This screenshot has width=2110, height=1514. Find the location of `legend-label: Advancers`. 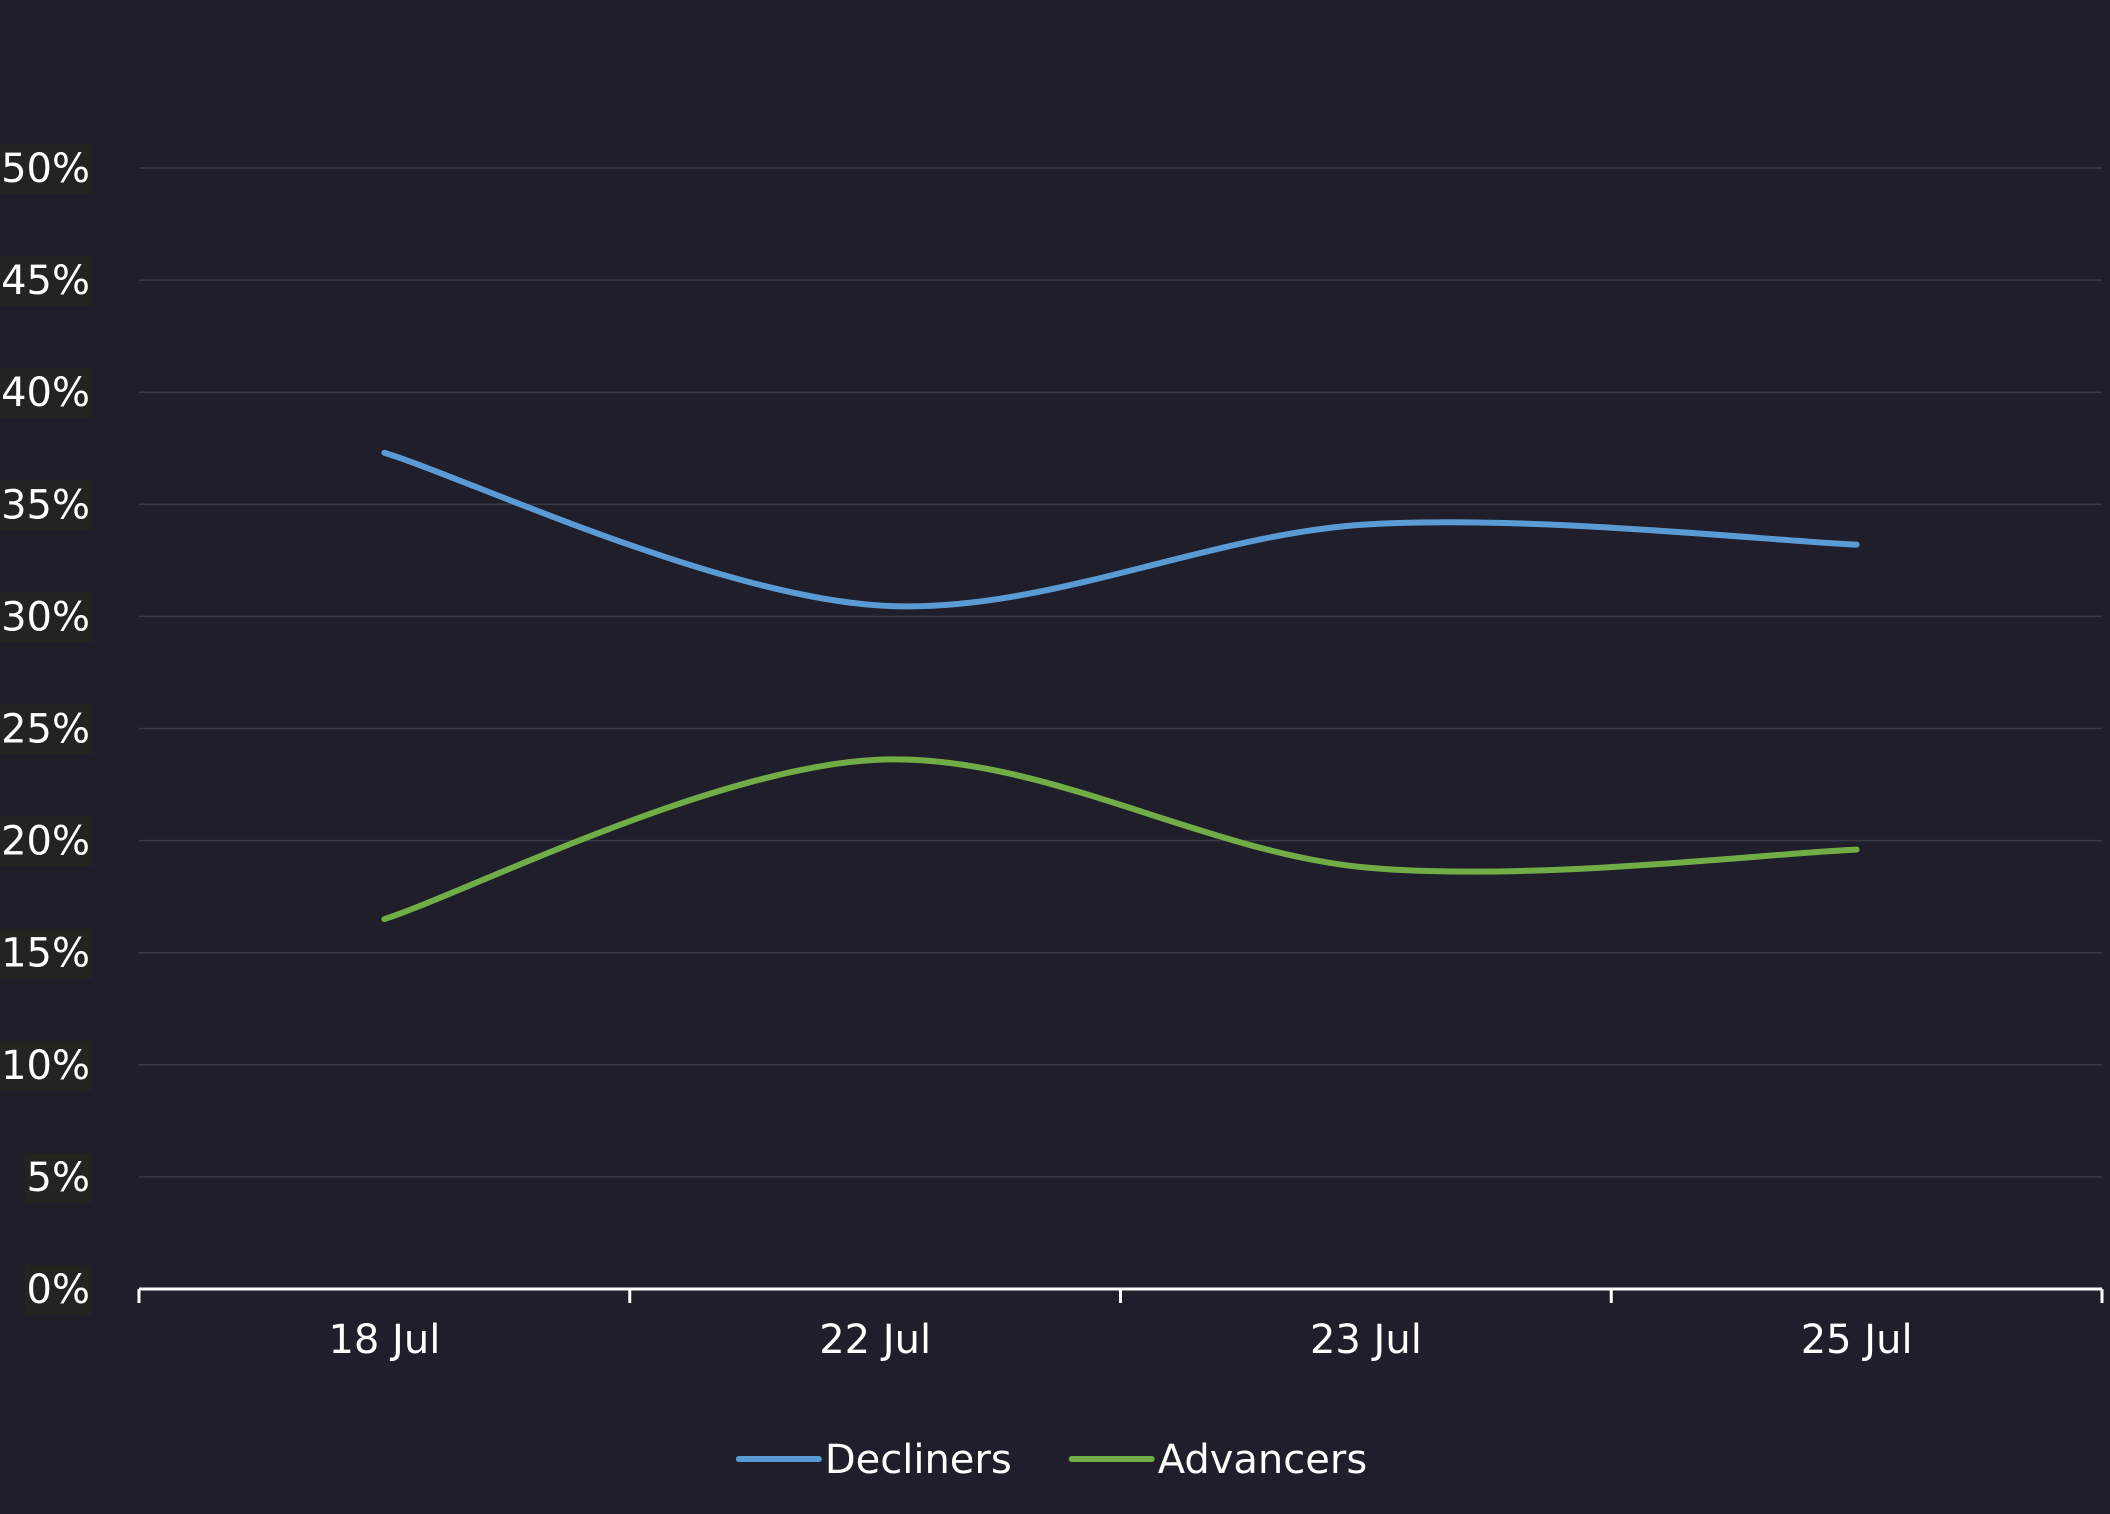

legend-label: Advancers is located at coordinates (1262, 1460).